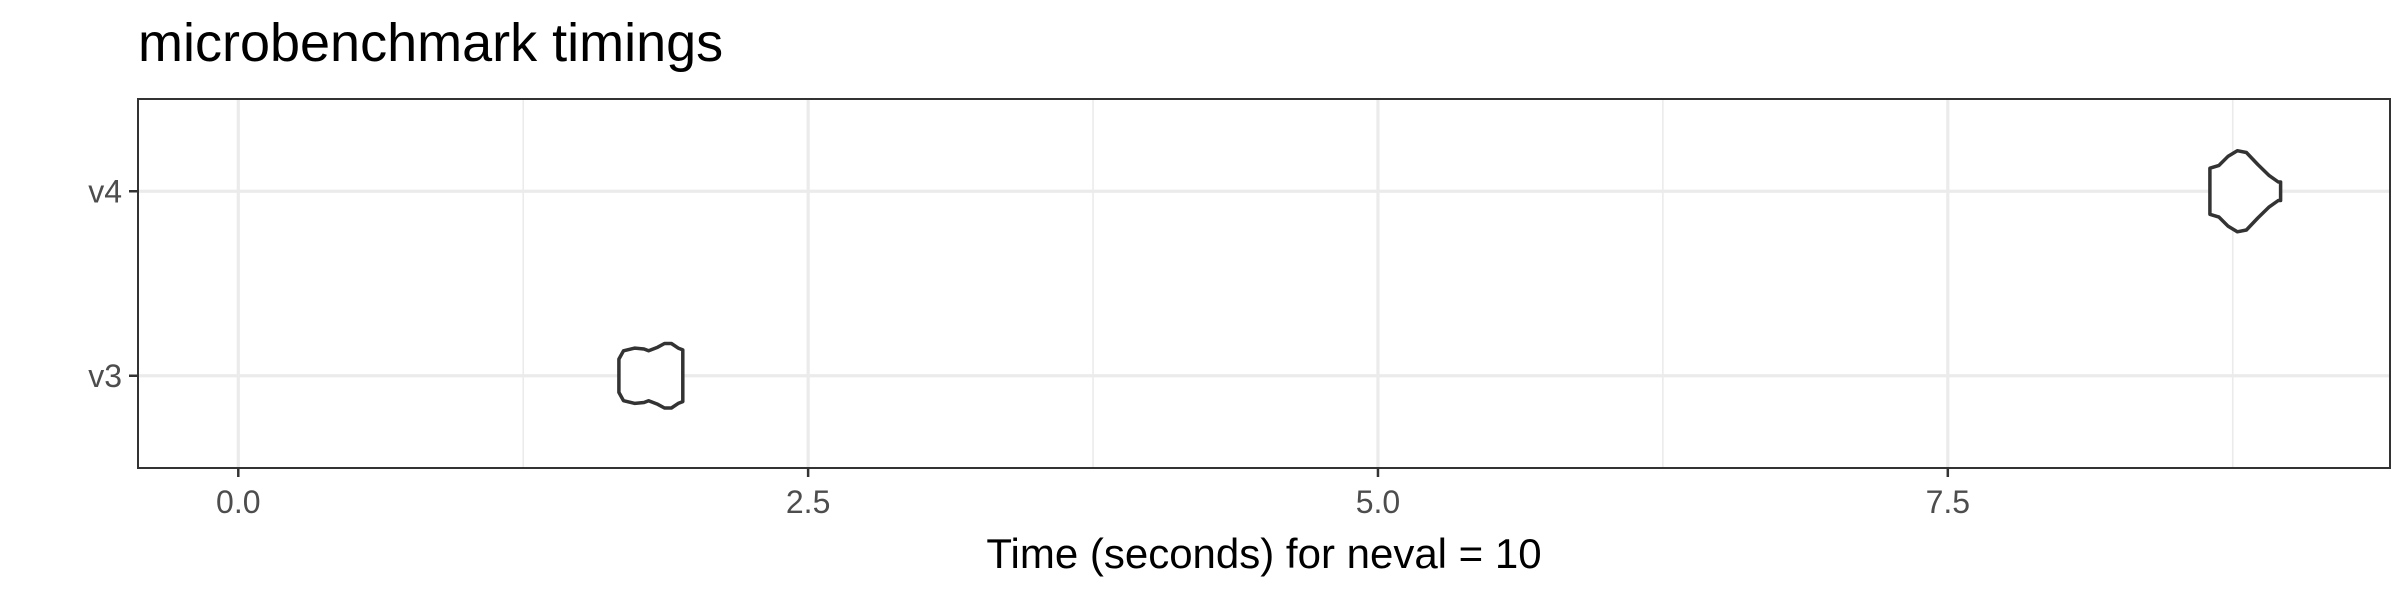  Describe the element at coordinates (808, 502) in the screenshot. I see `x-tick-label: 2.5` at that location.